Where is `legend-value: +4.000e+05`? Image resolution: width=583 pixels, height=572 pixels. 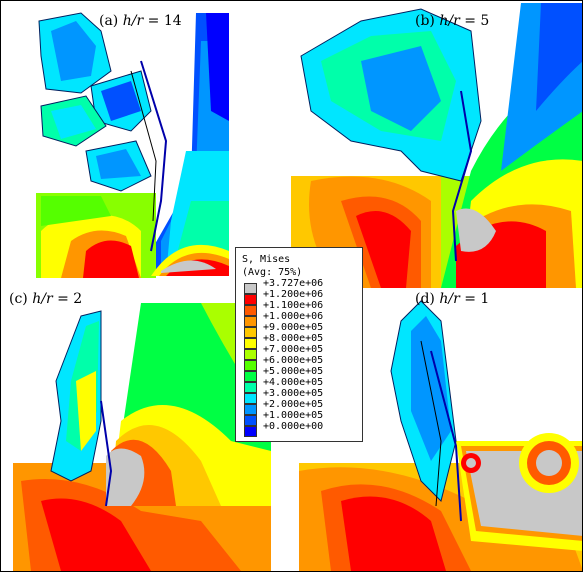
legend-value: +4.000e+05 is located at coordinates (293, 382).